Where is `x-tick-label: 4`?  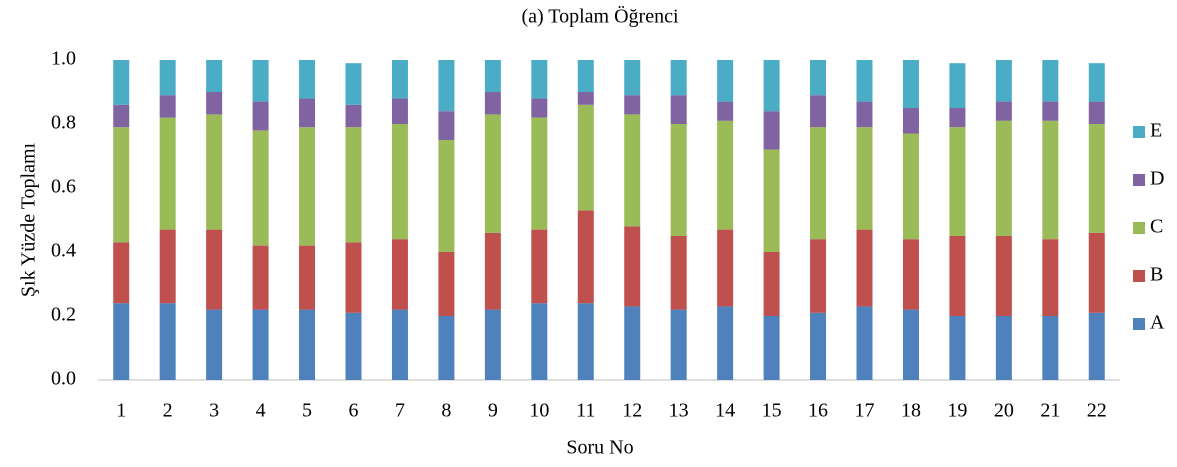
x-tick-label: 4 is located at coordinates (261, 411).